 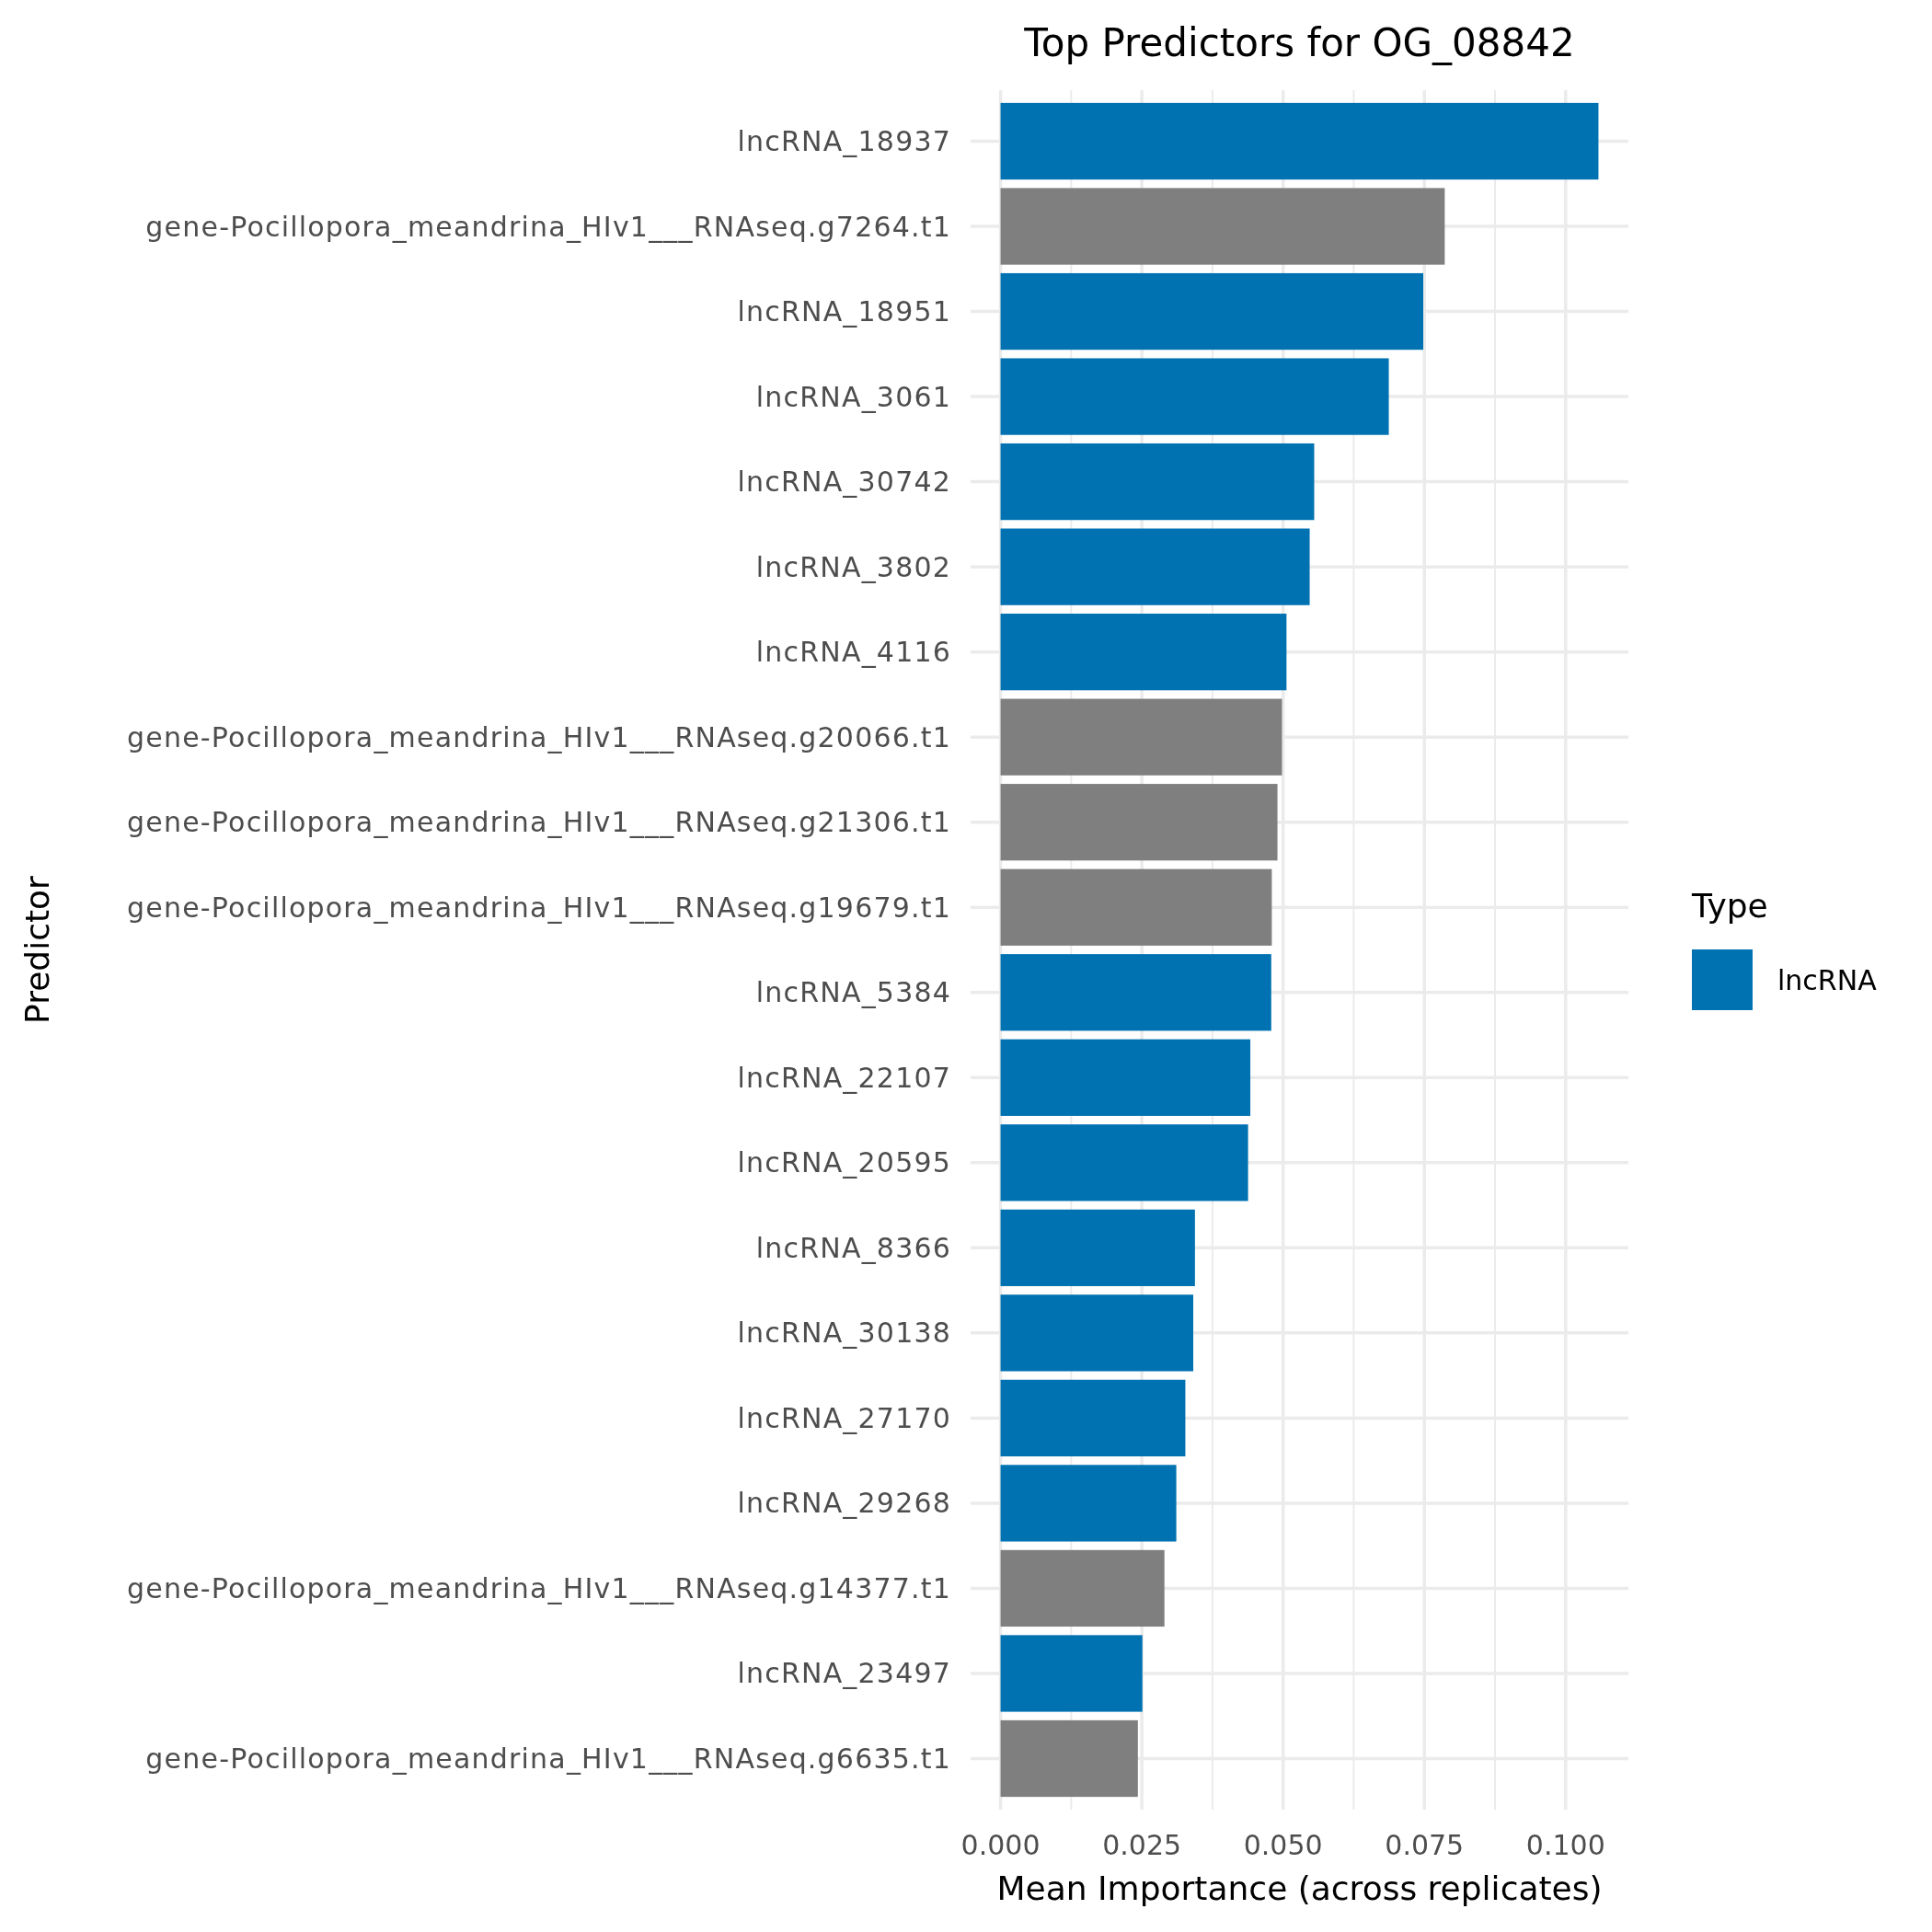 I want to click on y-tick-label: gene-Pocillopora_meandrina_HIv1___RNAseq.g6635.t1, so click(x=548, y=1758).